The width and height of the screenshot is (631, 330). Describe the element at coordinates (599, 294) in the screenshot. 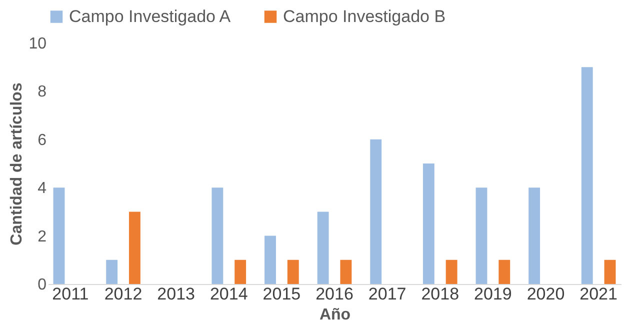

I see `x-tick-label: 2021` at that location.